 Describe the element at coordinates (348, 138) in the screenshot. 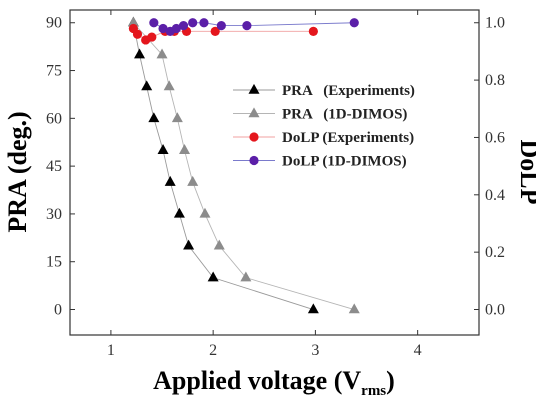

I see `legend-label-2: DoLP (Experiments)` at that location.